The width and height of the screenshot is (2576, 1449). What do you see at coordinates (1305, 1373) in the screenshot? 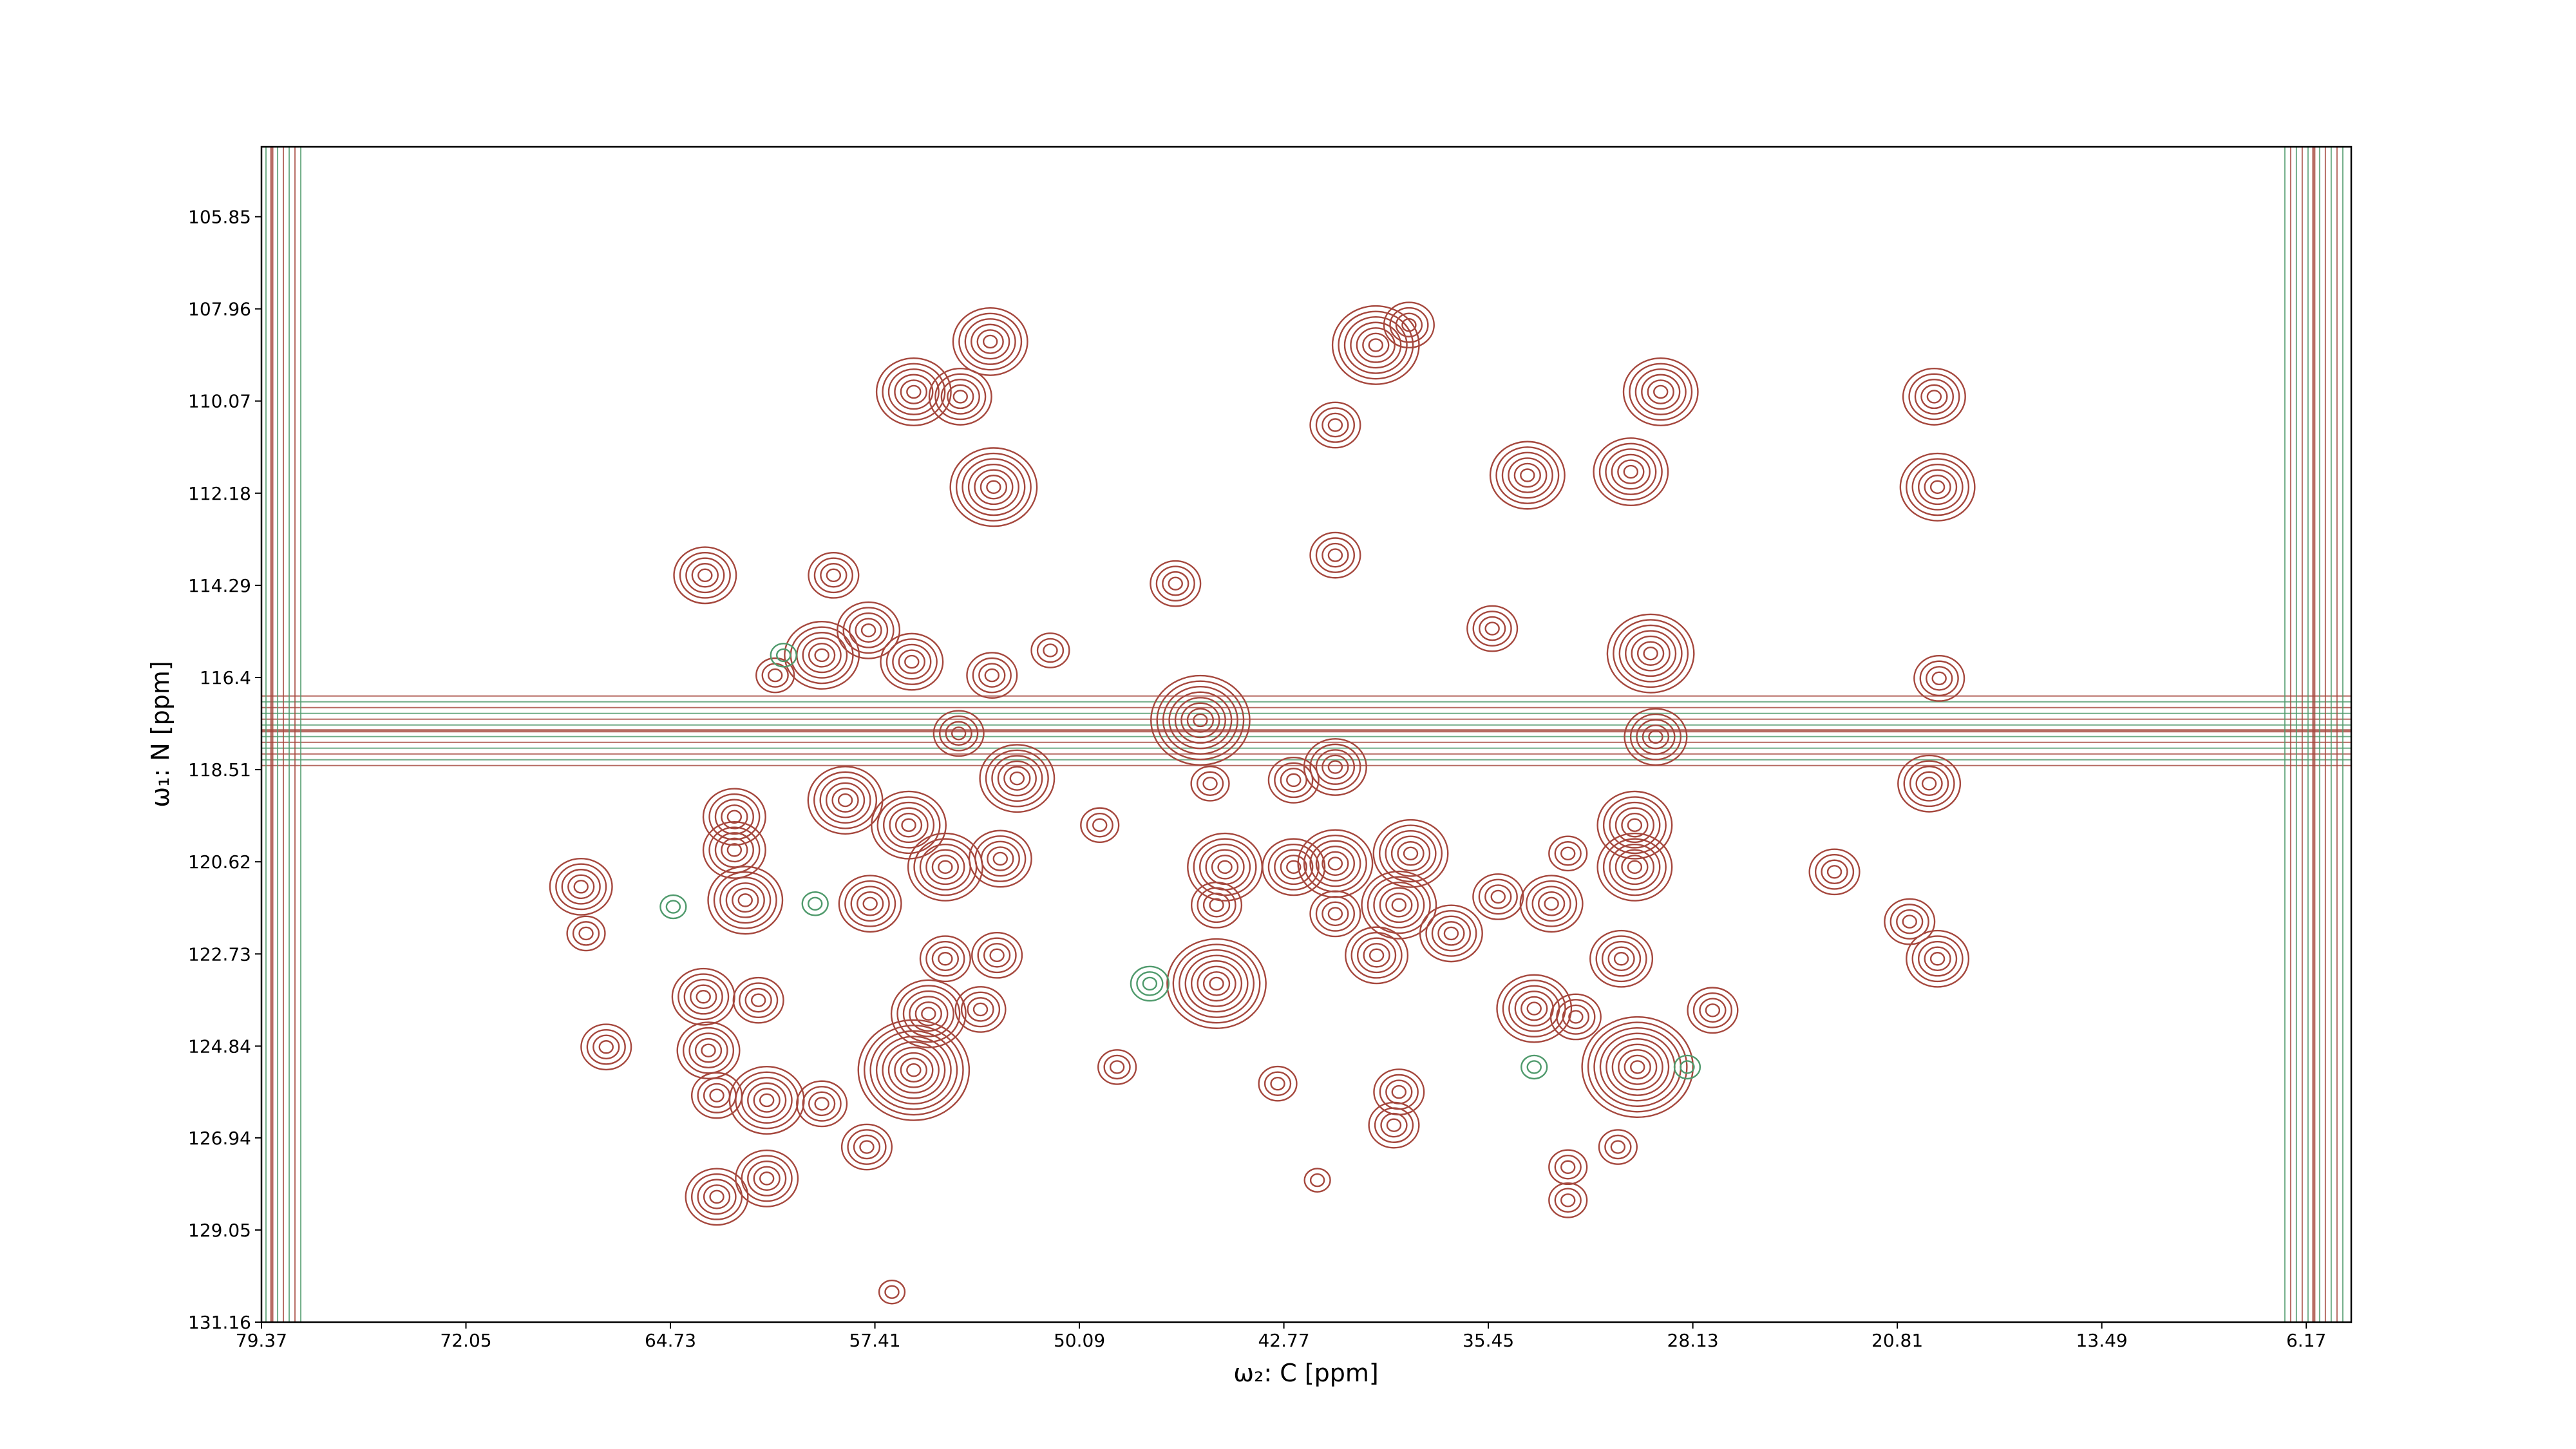
I see `x-axis-label: ω₂: C [ppm]` at bounding box center [1305, 1373].